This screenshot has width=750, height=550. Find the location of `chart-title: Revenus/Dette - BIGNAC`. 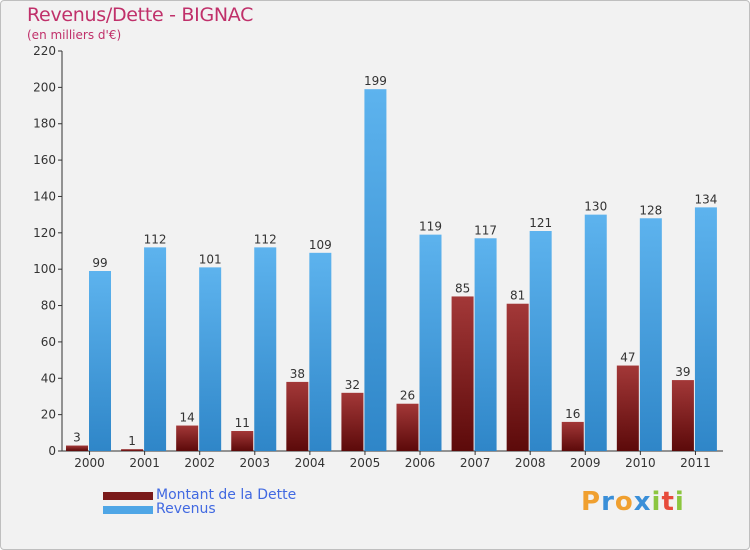

chart-title: Revenus/Dette - BIGNAC is located at coordinates (140, 15).